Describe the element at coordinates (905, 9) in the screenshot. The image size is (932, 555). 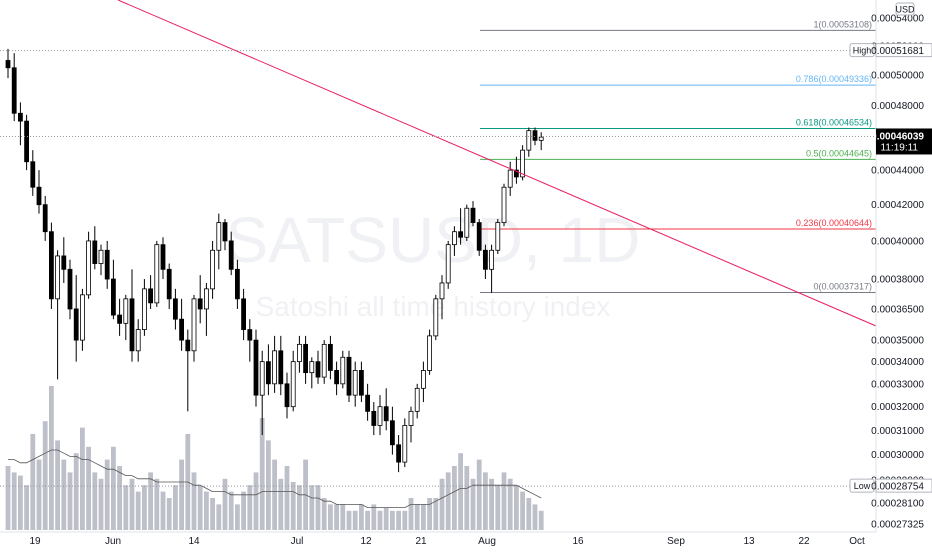
I see `currency-badge` at that location.